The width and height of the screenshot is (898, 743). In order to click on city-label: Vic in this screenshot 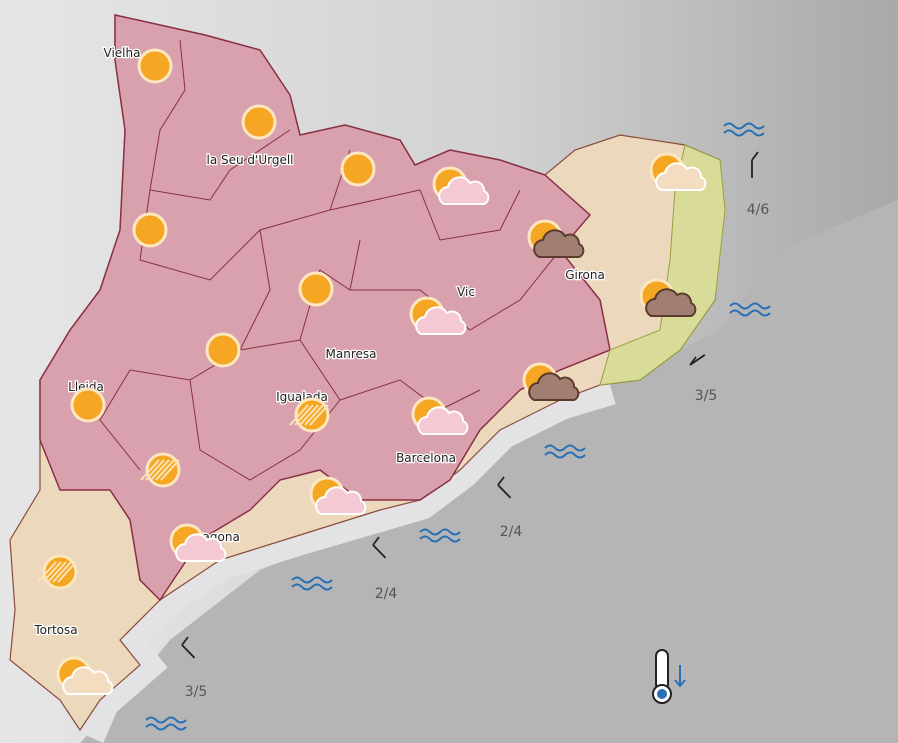, I will do `click(466, 292)`.